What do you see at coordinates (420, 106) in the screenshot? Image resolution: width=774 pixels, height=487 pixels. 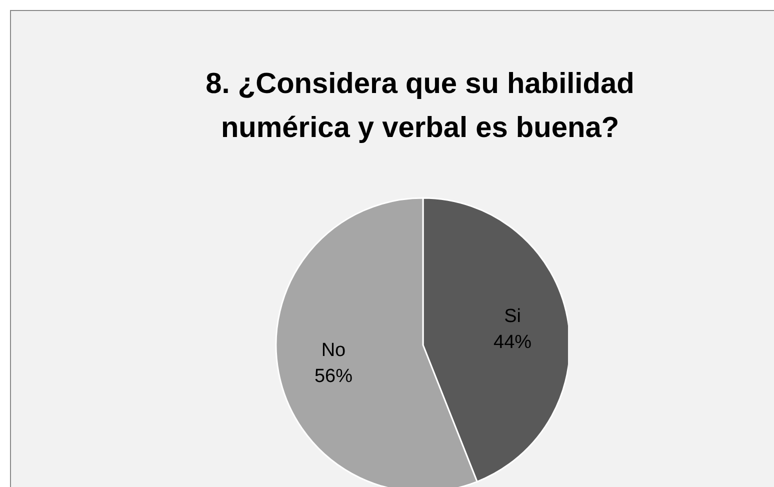 I see `chart-title: 8. ¿Considera que su habilidad numérica y verbal es buena?` at bounding box center [420, 106].